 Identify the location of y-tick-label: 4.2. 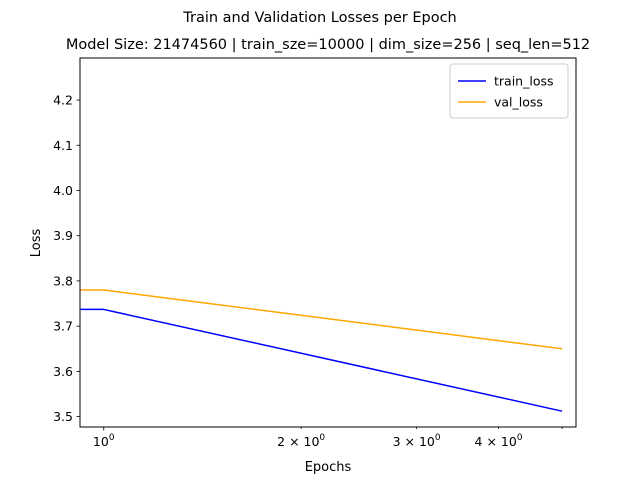
(63, 100).